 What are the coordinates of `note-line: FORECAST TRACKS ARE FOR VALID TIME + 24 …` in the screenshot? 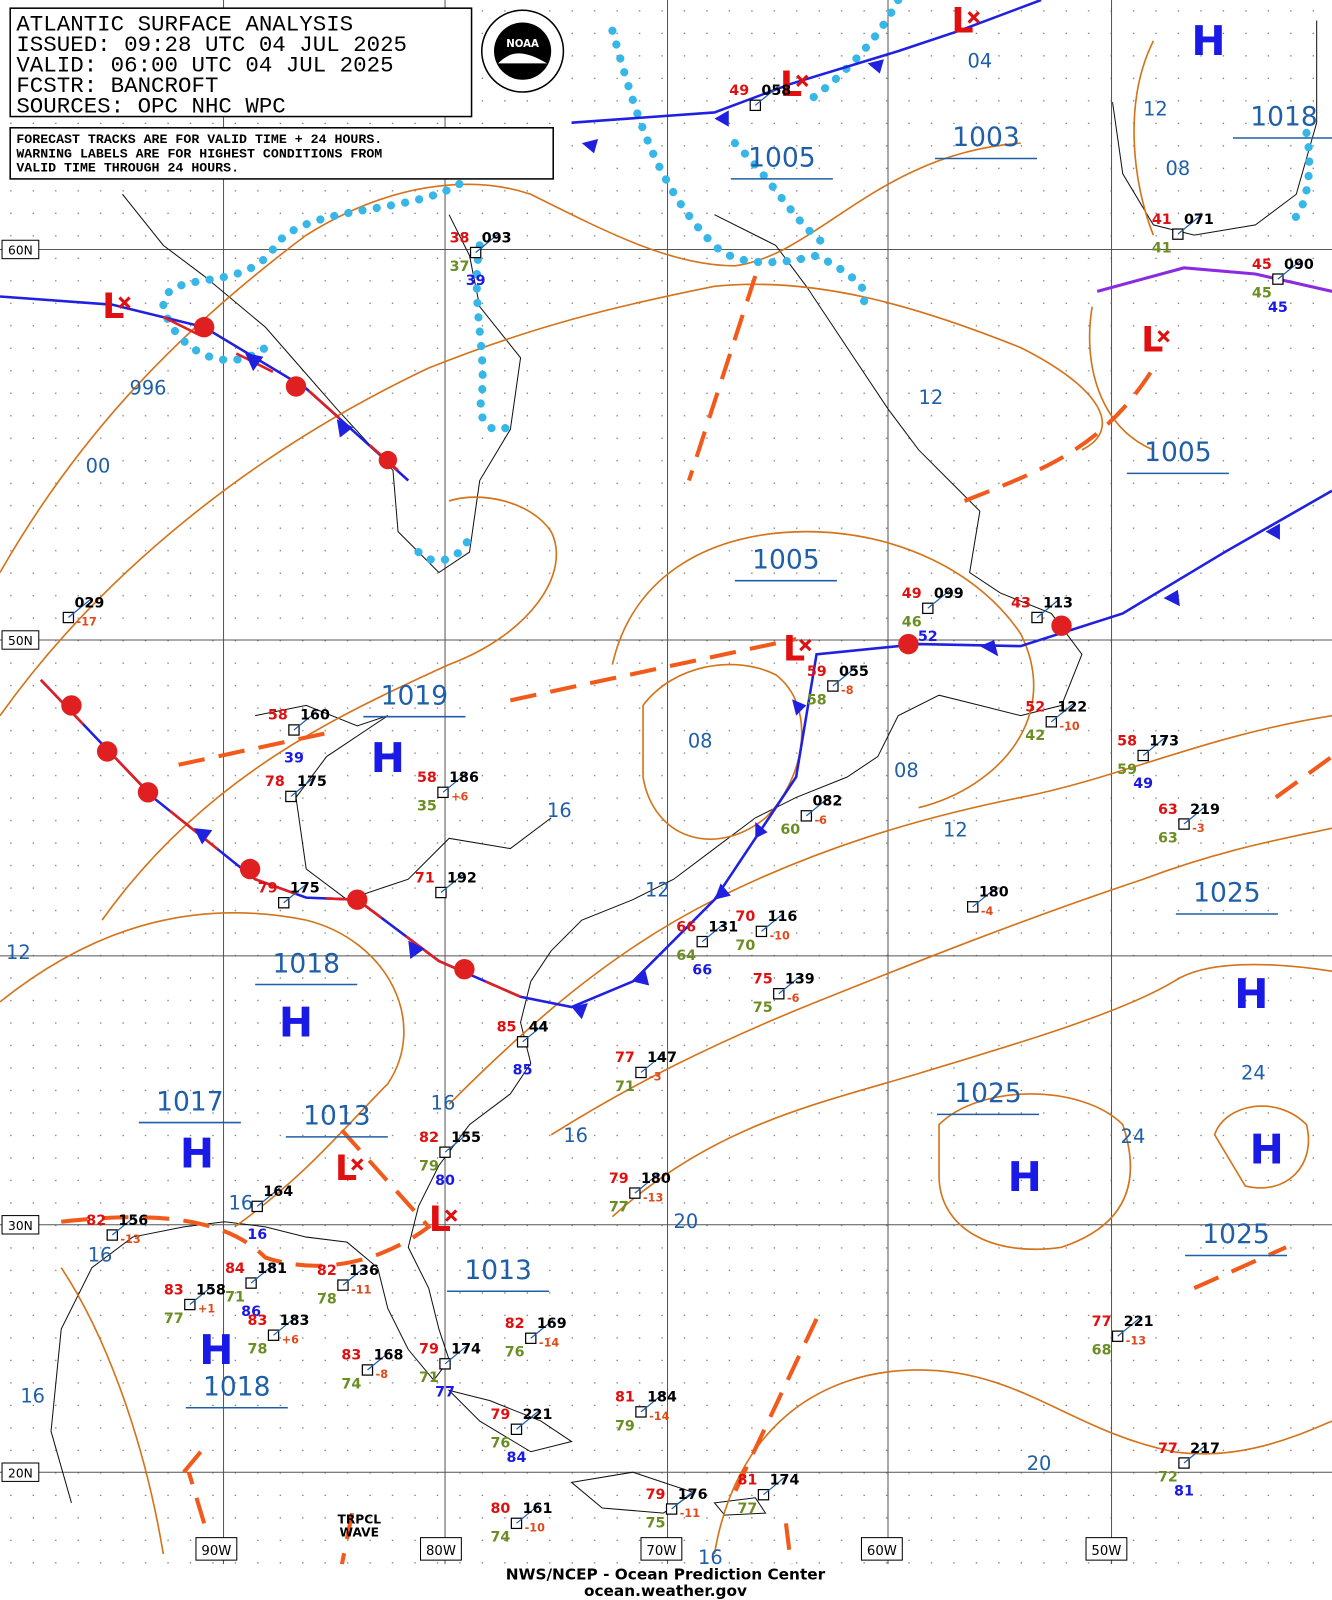 It's located at (199, 139).